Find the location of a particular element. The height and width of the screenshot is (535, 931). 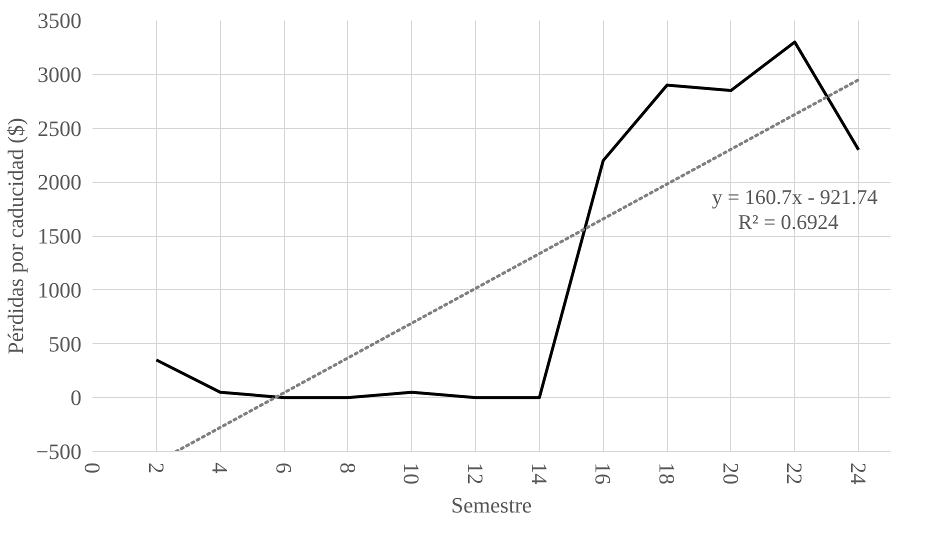

annotation: y = 160.7x - 921.74 is located at coordinates (795, 197).